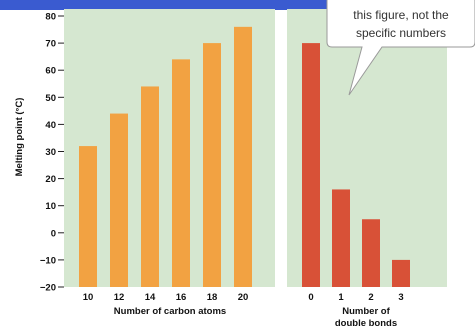  I want to click on callout-bubble, so click(400, 48).